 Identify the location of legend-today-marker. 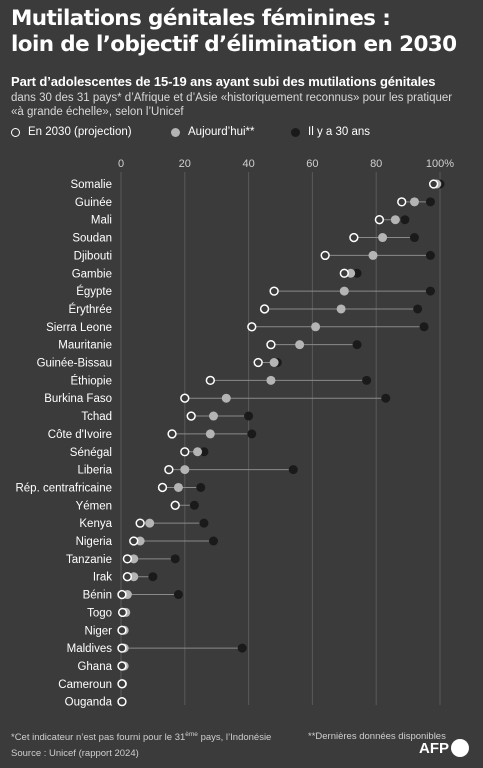
(175, 132).